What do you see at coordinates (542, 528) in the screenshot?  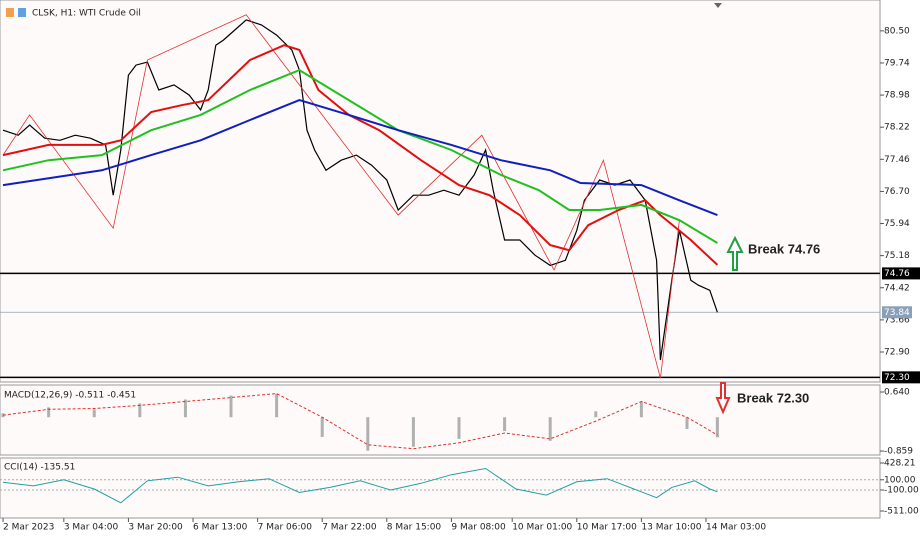 I see `x-tick-label: 10 Mar 01:00` at bounding box center [542, 528].